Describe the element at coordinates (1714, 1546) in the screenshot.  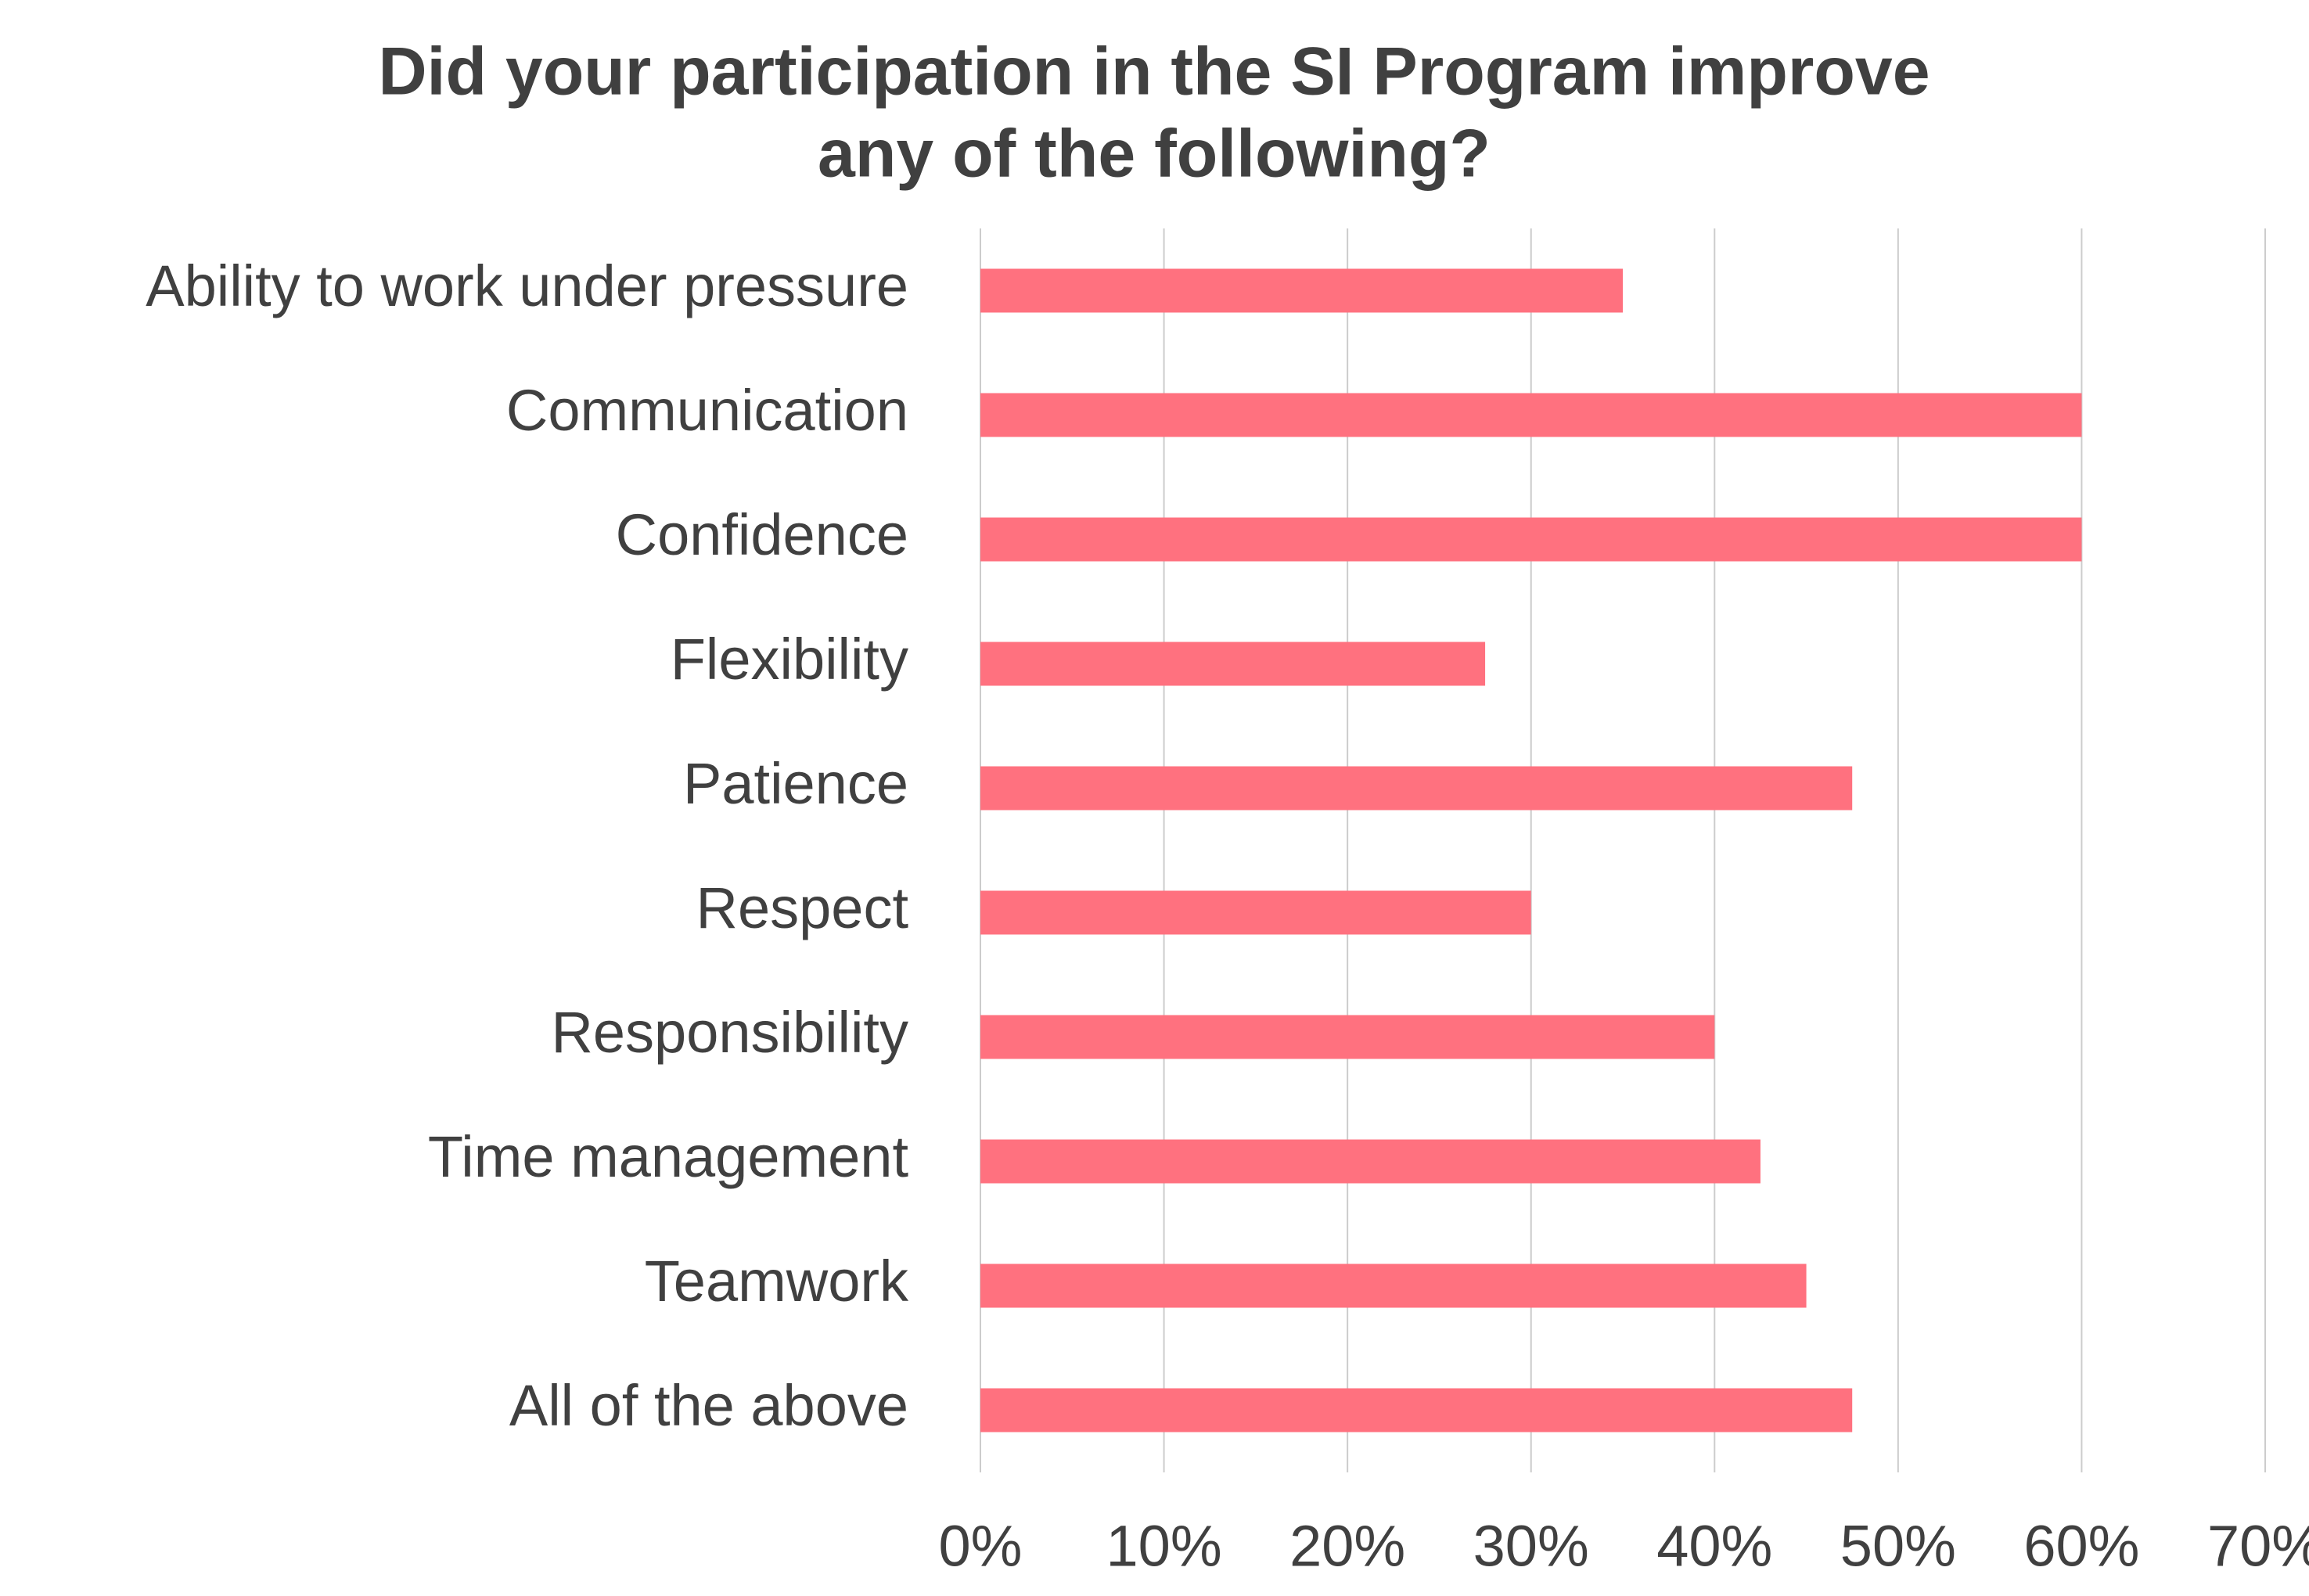
I see `x-tick-label: 40%` at that location.